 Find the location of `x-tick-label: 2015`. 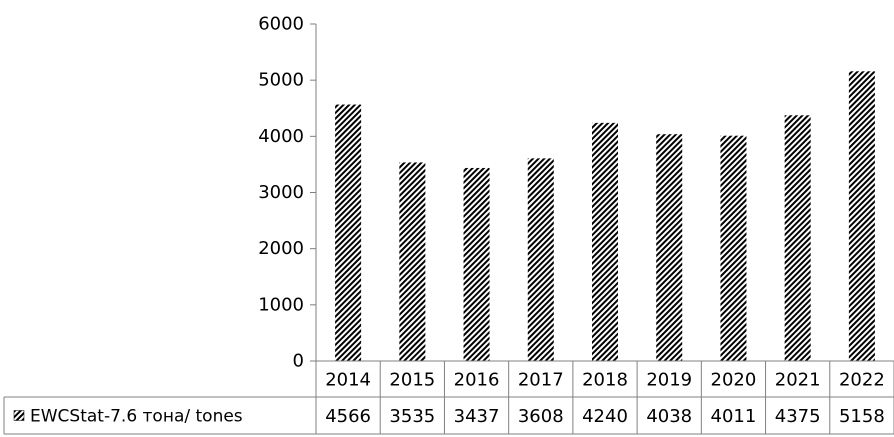

x-tick-label: 2015 is located at coordinates (412, 380).